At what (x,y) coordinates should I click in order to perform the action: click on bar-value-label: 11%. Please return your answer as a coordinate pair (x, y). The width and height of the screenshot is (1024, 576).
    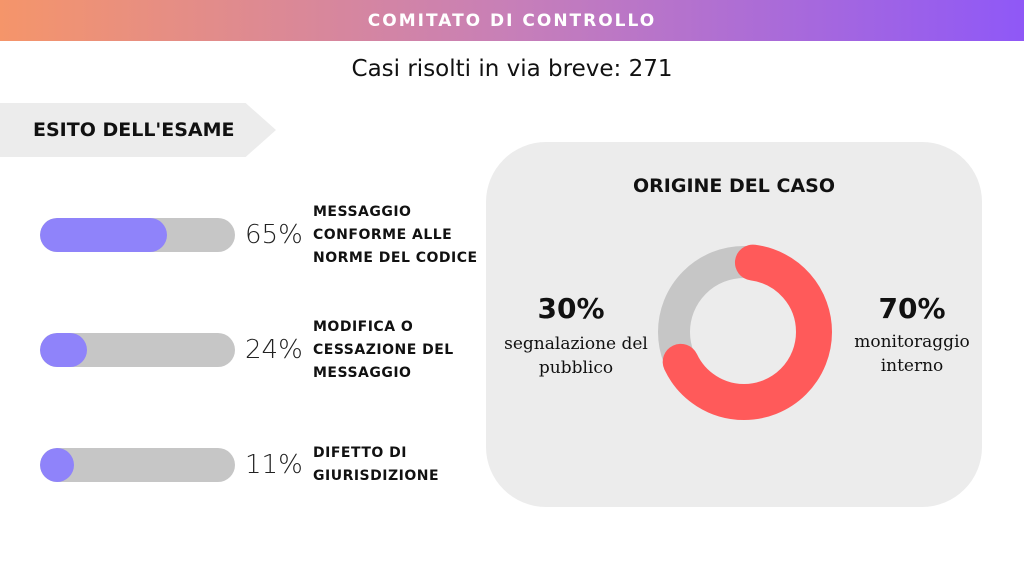
    Looking at the image, I should click on (274, 465).